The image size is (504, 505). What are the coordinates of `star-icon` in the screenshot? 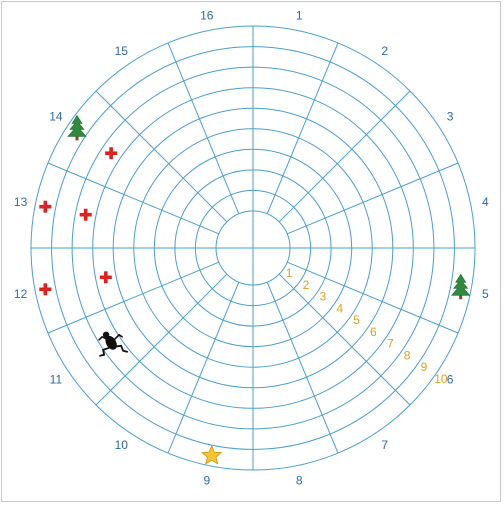 It's located at (212, 454).